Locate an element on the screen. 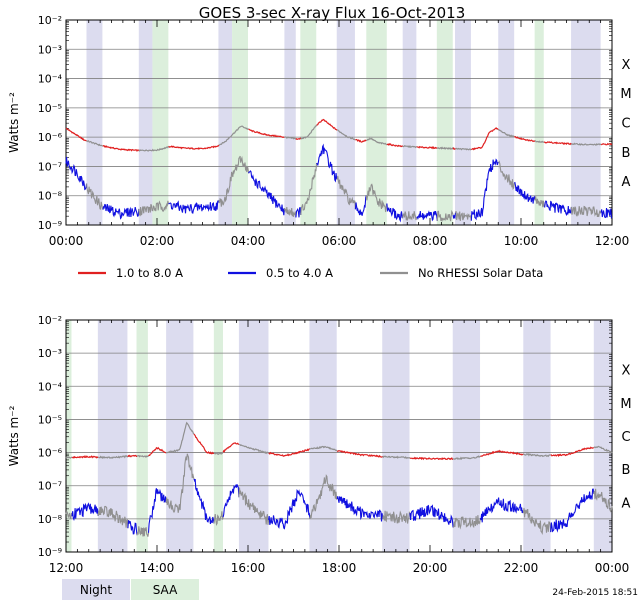 This screenshot has width=640, height=604. top-class-label-A: A is located at coordinates (626, 182).